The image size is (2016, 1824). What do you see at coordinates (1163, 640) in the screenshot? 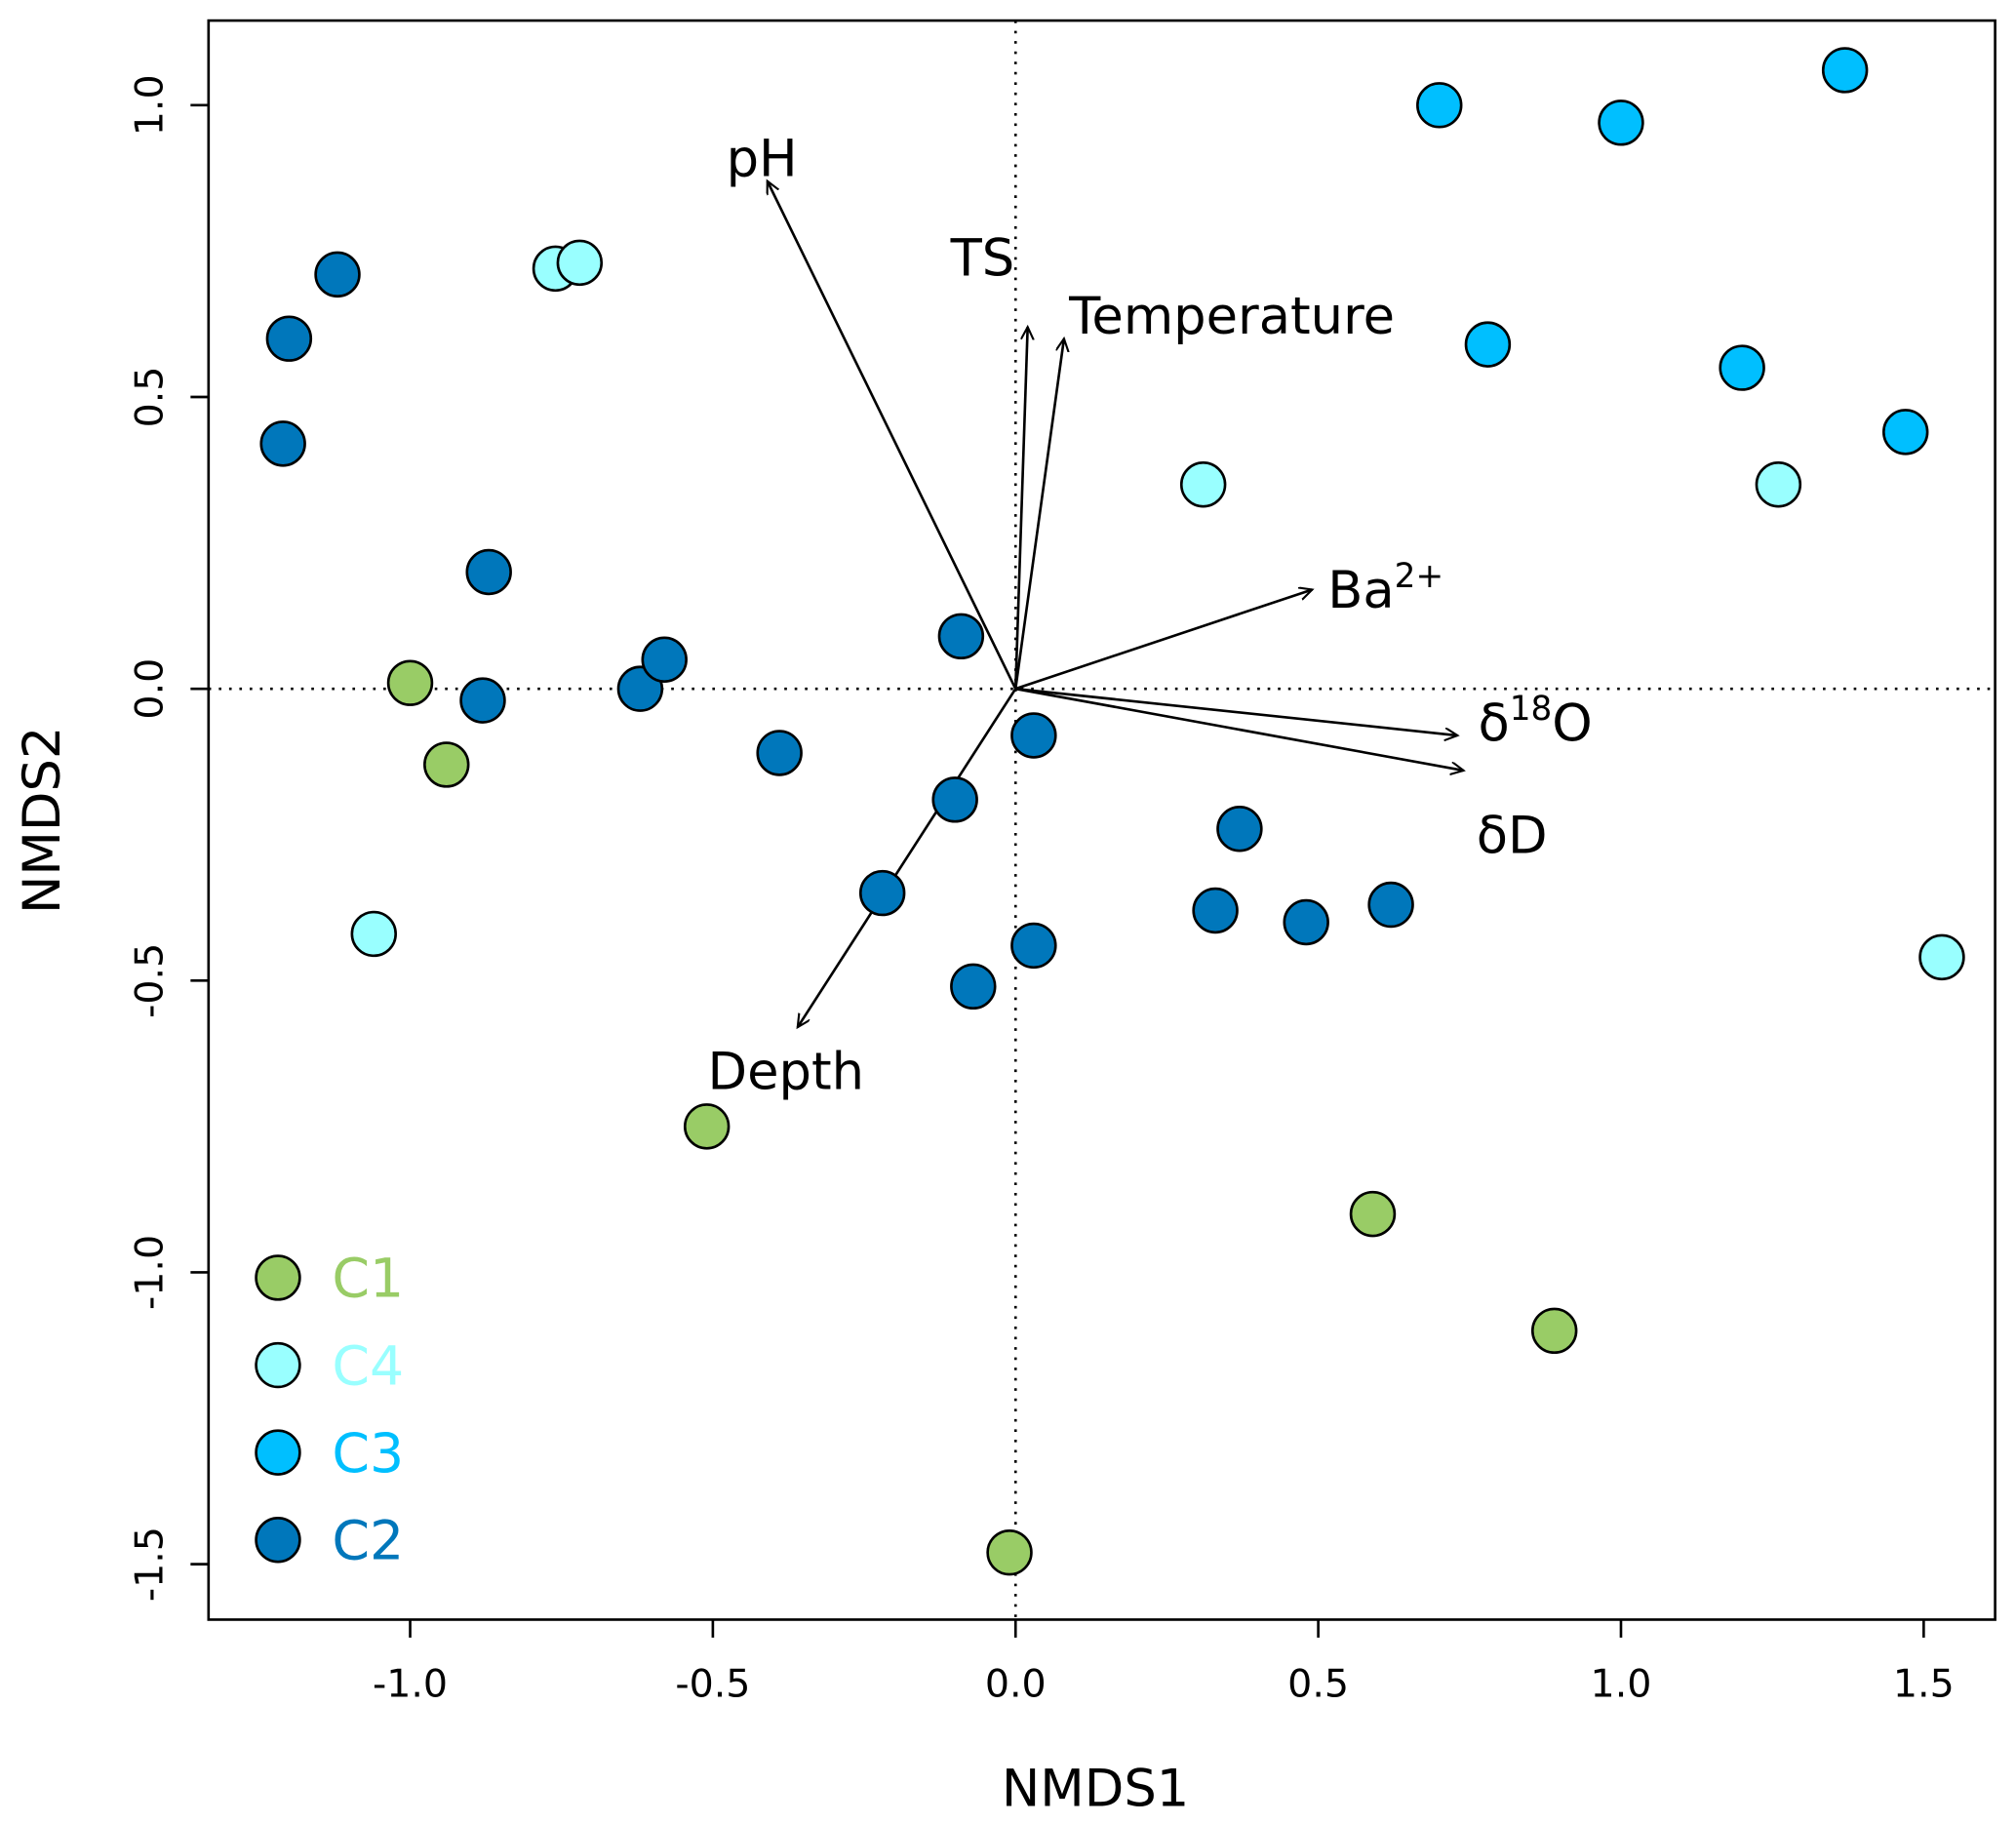
I see `vector-arrow-ba` at bounding box center [1163, 640].